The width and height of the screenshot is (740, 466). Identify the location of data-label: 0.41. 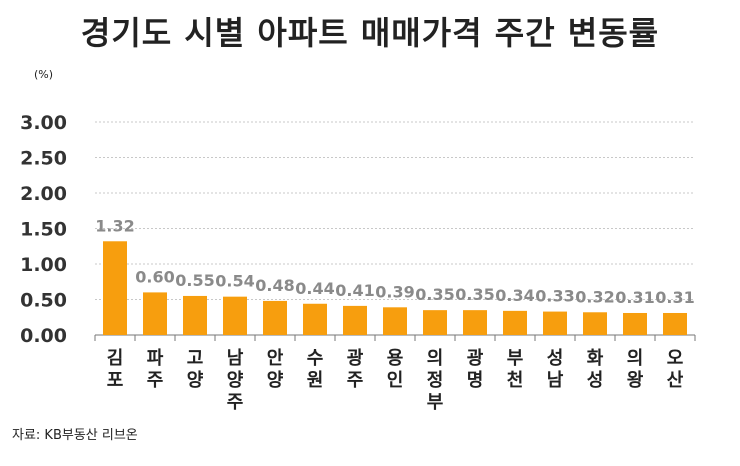
(354, 290).